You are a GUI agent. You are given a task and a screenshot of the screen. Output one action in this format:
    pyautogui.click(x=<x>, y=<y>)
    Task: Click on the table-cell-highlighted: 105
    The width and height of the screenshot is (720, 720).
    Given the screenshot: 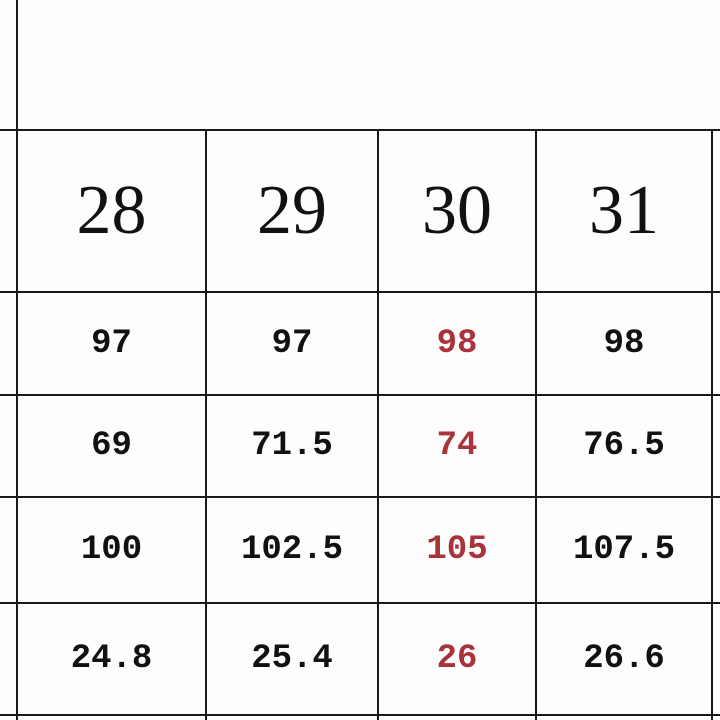 What is the action you would take?
    pyautogui.click(x=457, y=550)
    